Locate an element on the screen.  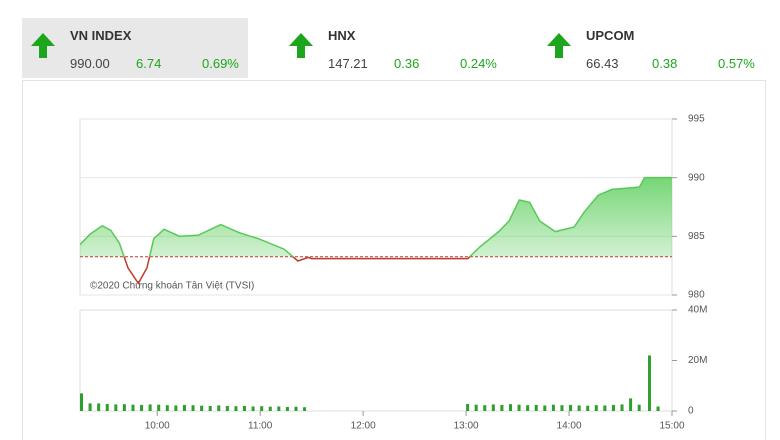
y-tick-label: 980 is located at coordinates (696, 295).